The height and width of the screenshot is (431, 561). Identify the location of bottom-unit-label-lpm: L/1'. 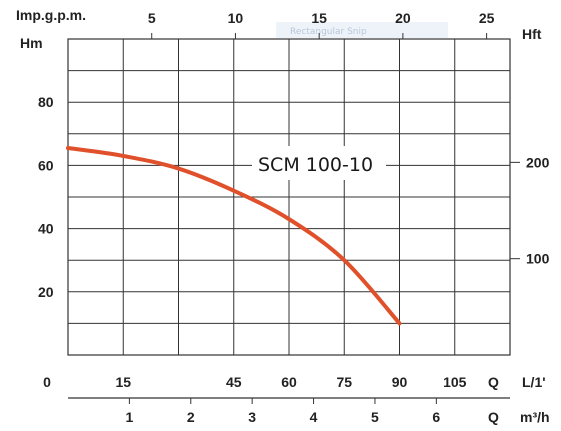
(534, 382).